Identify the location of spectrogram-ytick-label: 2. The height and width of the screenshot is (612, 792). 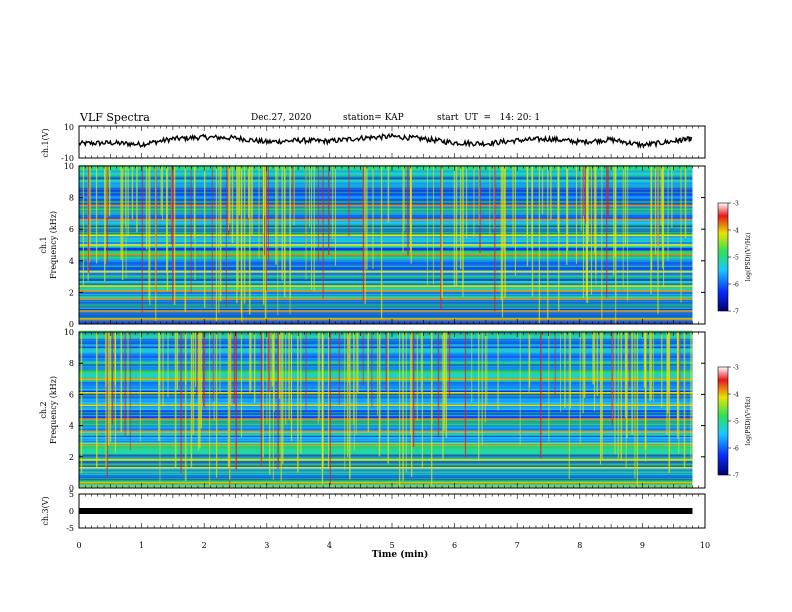
(71, 457).